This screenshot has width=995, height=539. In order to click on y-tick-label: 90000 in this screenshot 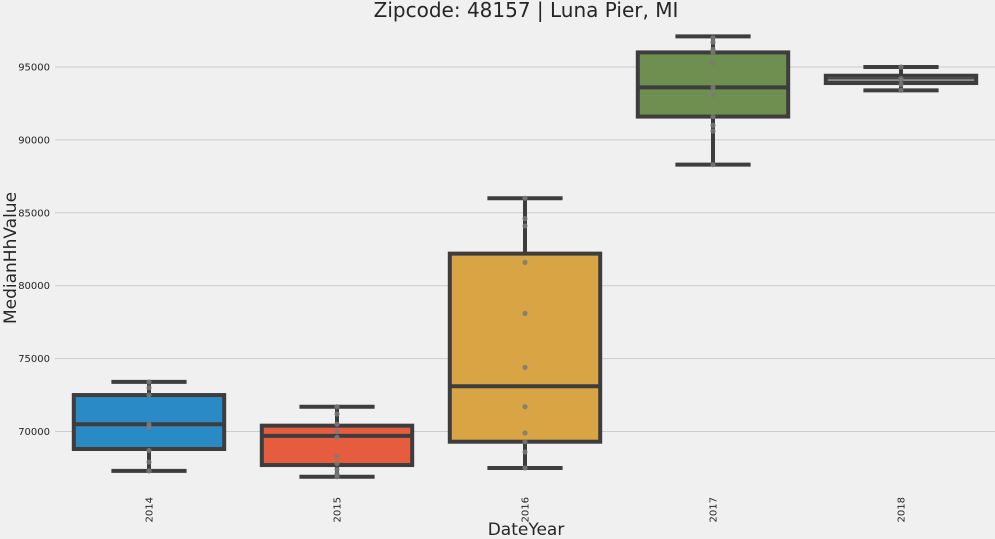, I will do `click(34, 140)`.